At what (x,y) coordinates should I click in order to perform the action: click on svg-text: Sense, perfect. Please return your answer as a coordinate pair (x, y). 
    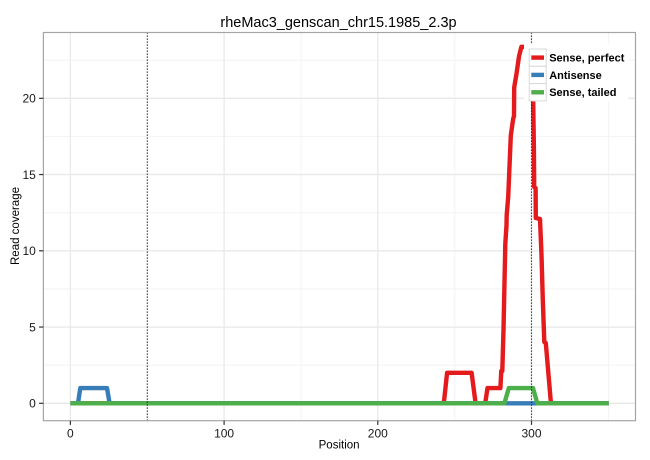
    Looking at the image, I should click on (587, 59).